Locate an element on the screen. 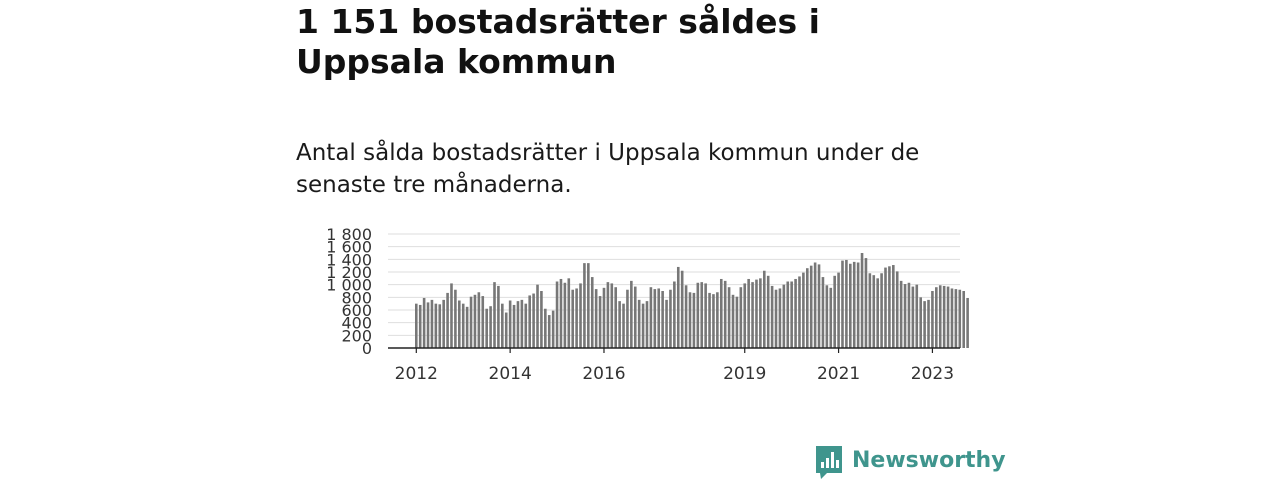 This screenshot has height=480, width=1280. x-axis: 2012201420162019202120232025 is located at coordinates (674, 366).